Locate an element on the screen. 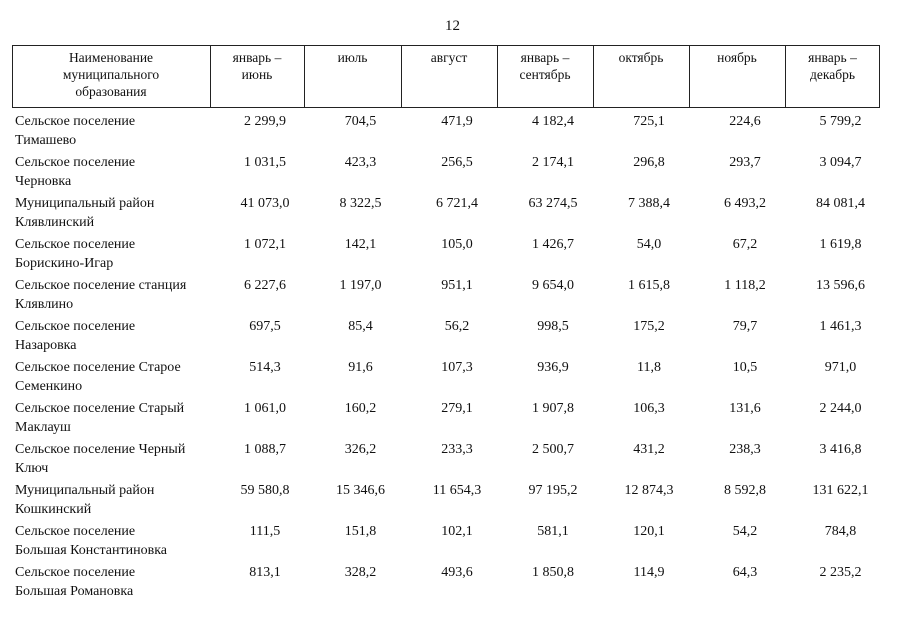 This screenshot has height=640, width=905. row-name-line: Сельское поселение станция is located at coordinates (101, 285).